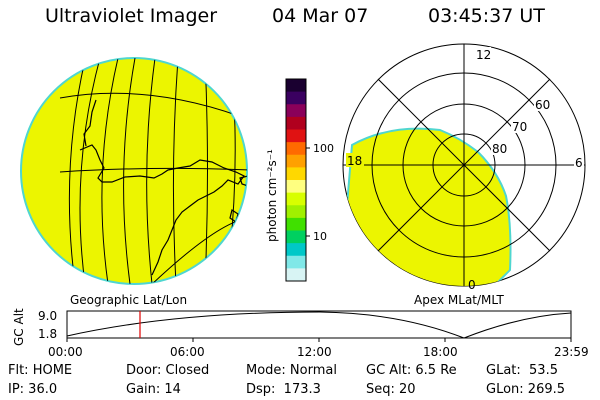 This screenshot has width=600, height=400. I want to click on mlt-label-12: 12, so click(483, 55).